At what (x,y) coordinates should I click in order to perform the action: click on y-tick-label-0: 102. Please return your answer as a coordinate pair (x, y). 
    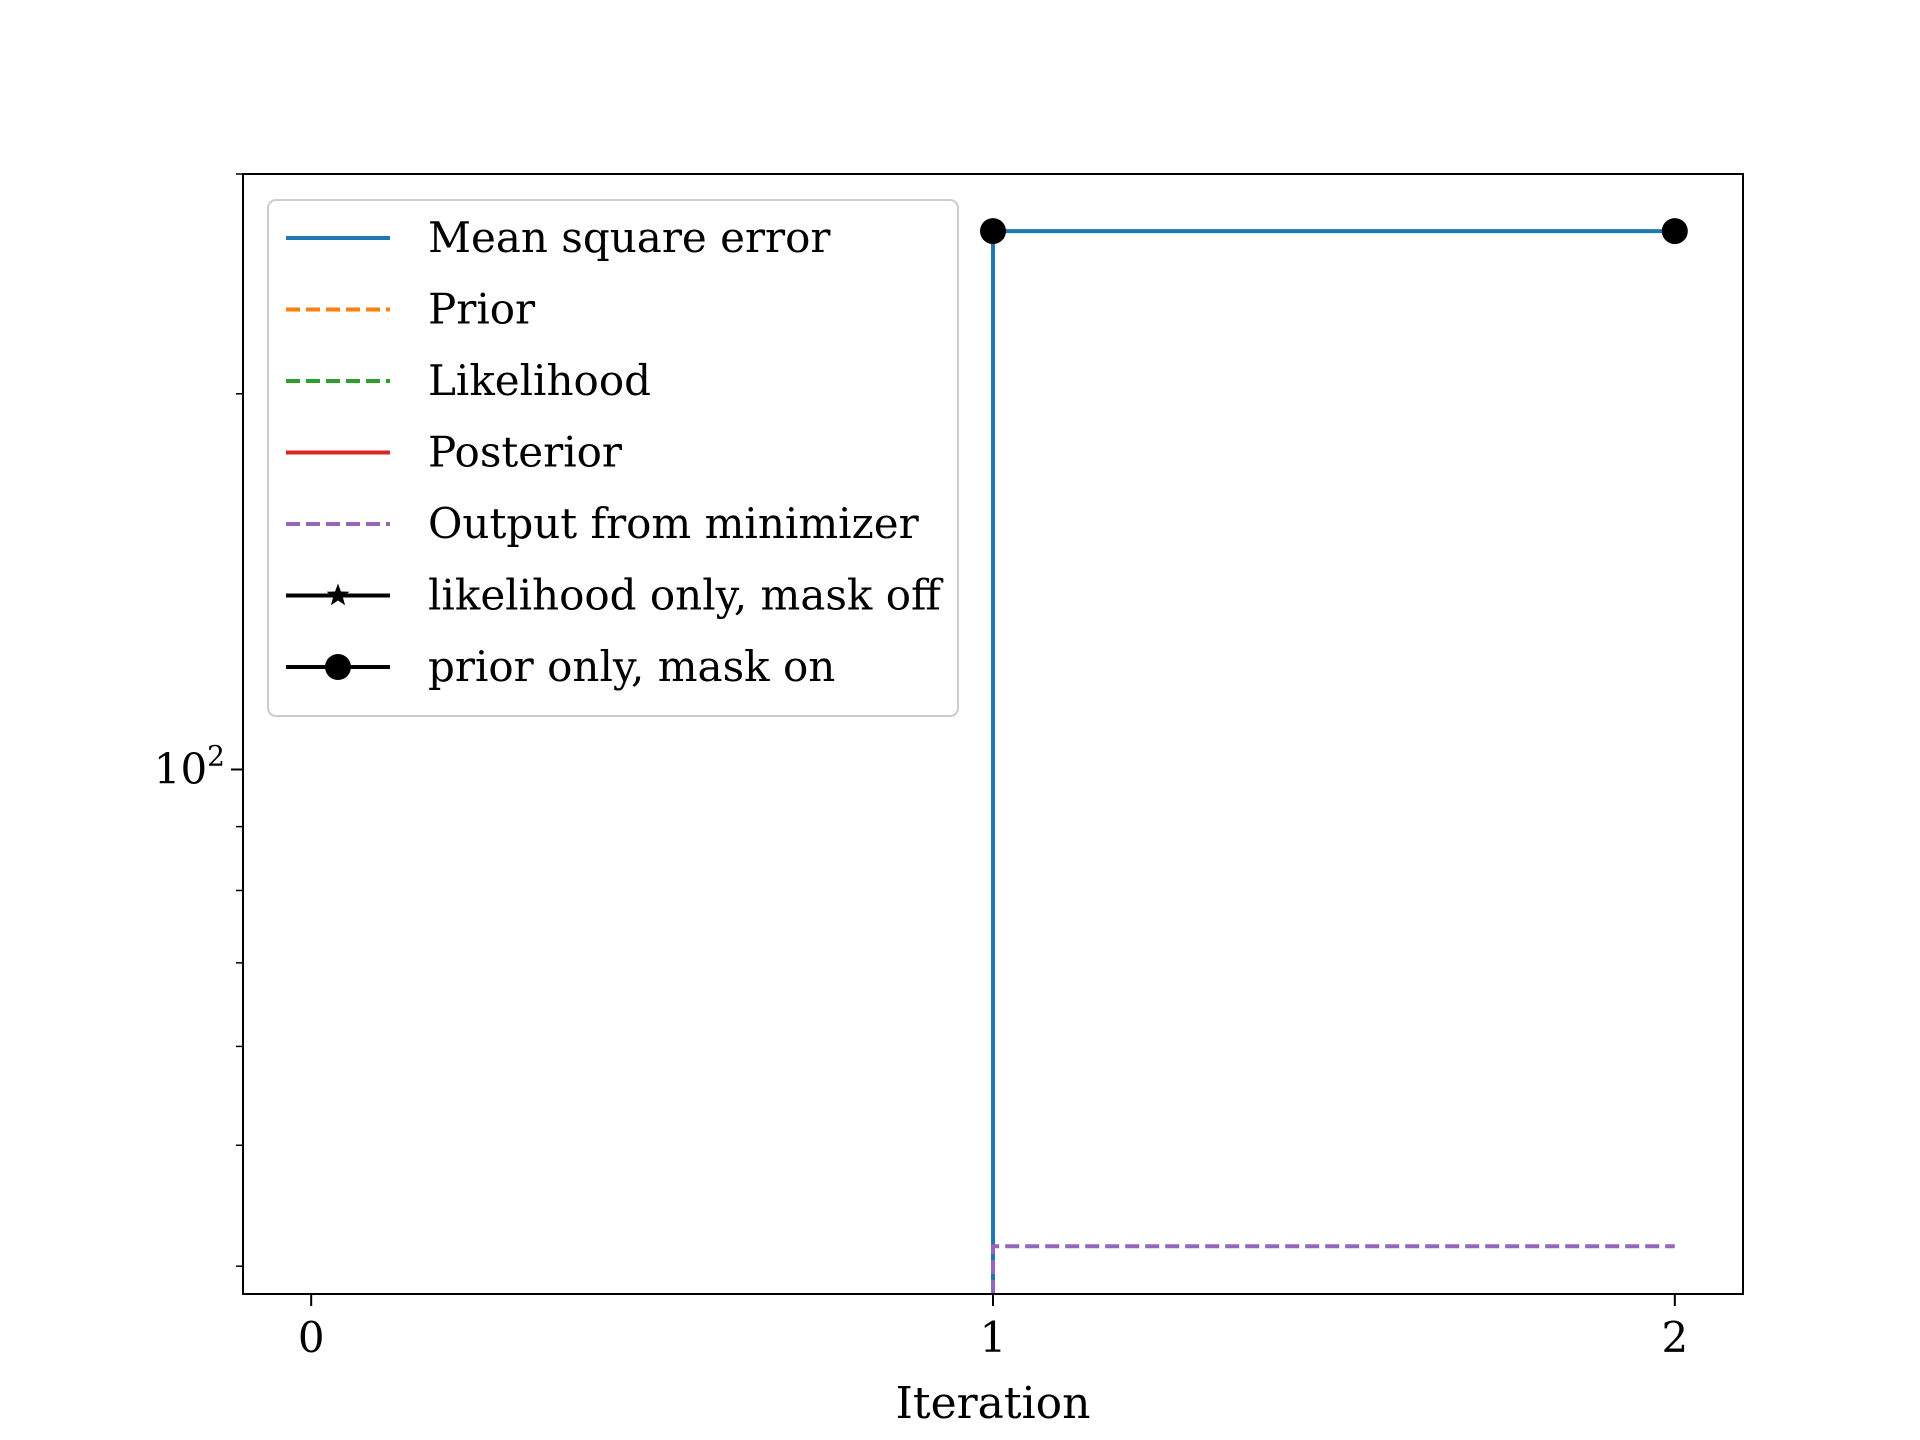
    Looking at the image, I should click on (189, 767).